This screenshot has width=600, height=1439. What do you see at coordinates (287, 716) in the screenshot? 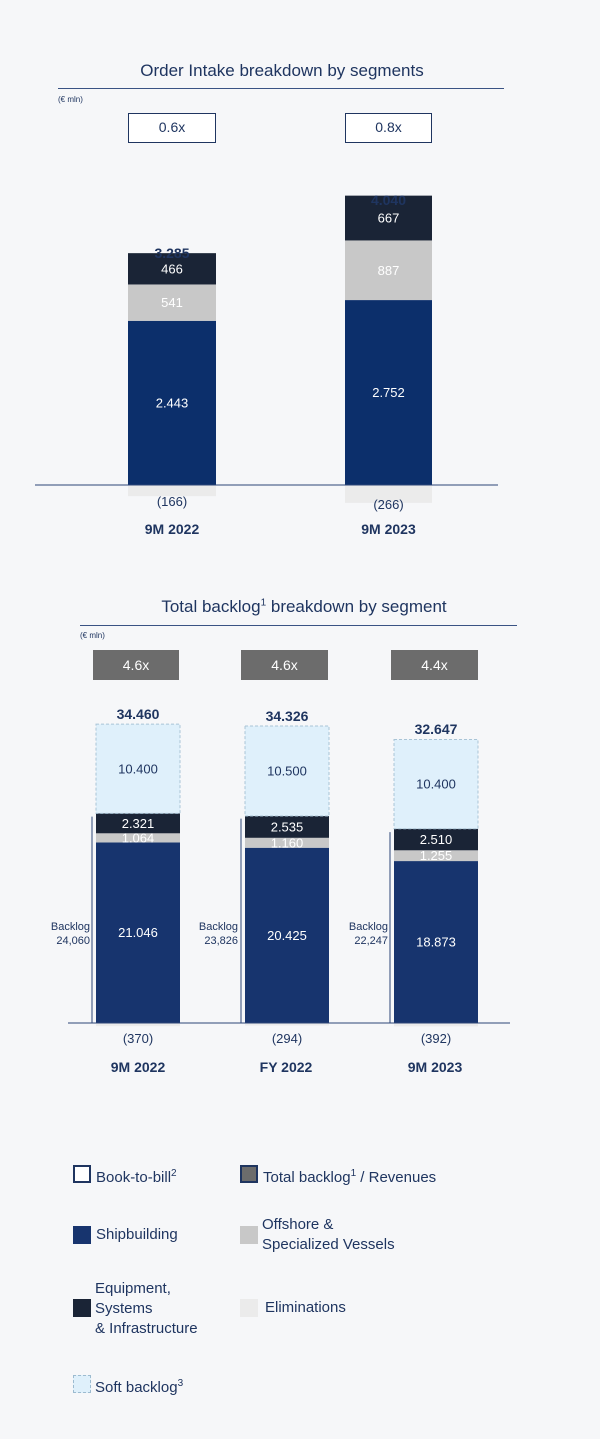
I see `backlog-total-fy2022: 34.326` at bounding box center [287, 716].